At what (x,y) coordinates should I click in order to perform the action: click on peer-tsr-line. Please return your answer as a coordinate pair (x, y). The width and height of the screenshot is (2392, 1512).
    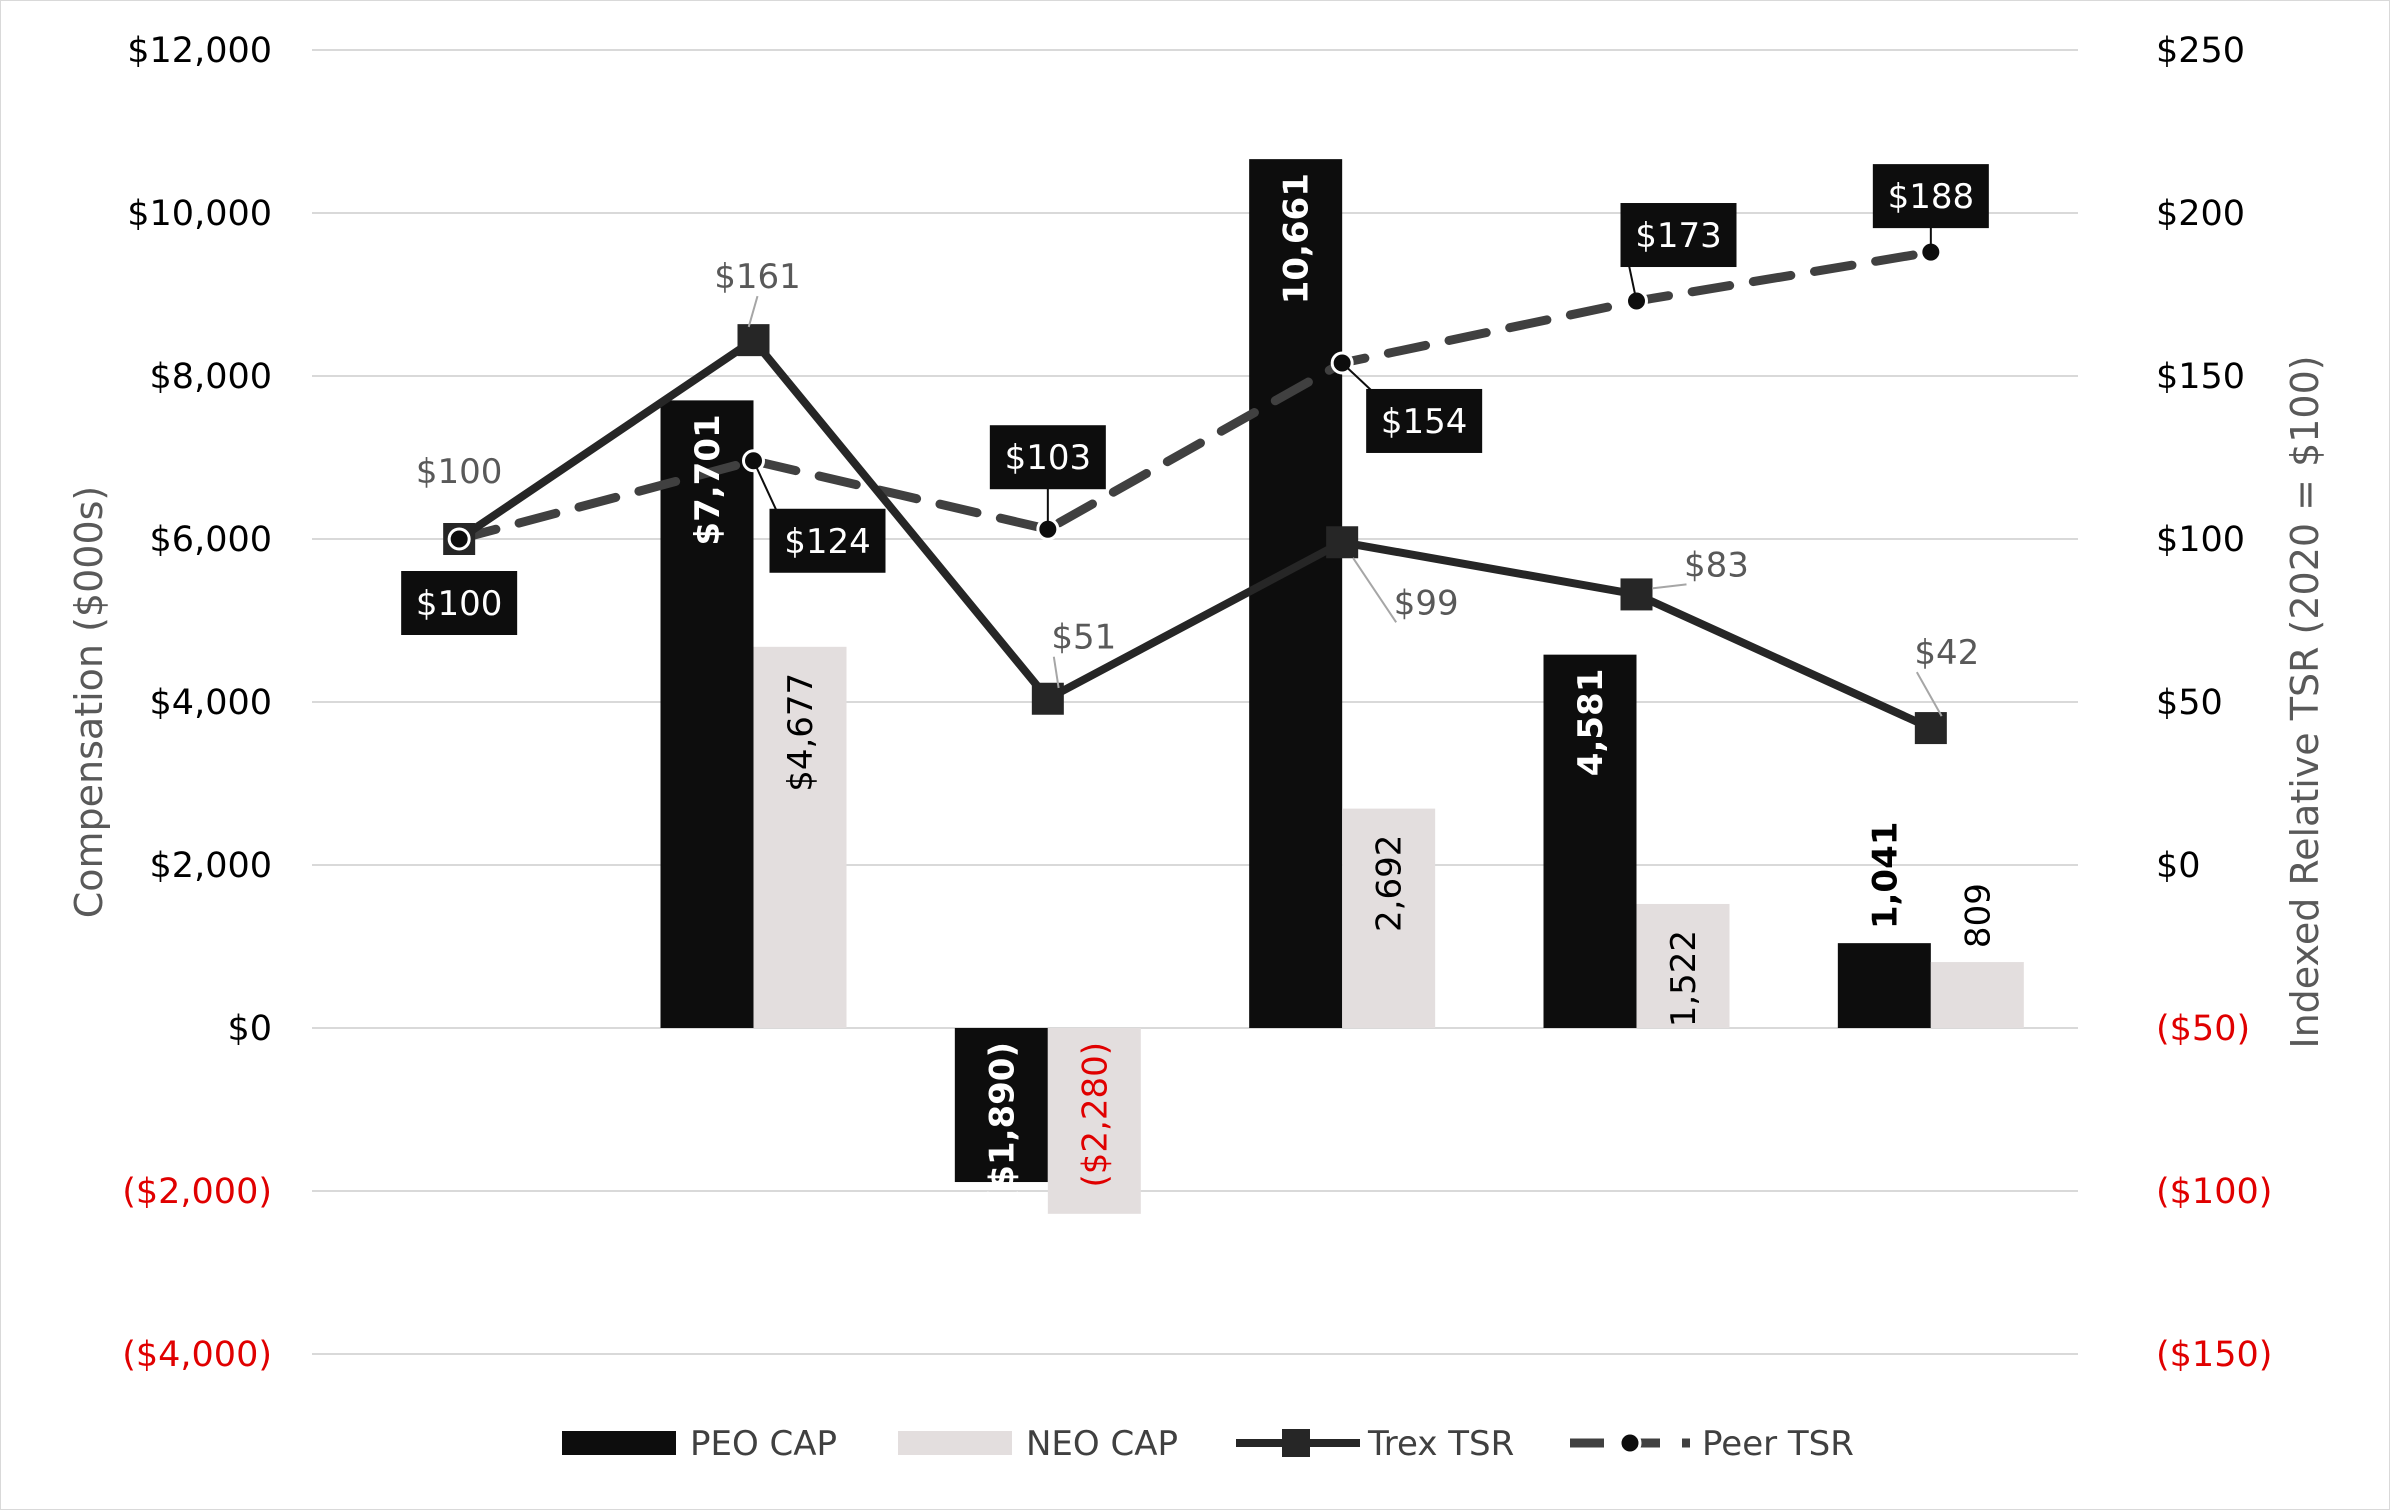
    Looking at the image, I should click on (1195, 395).